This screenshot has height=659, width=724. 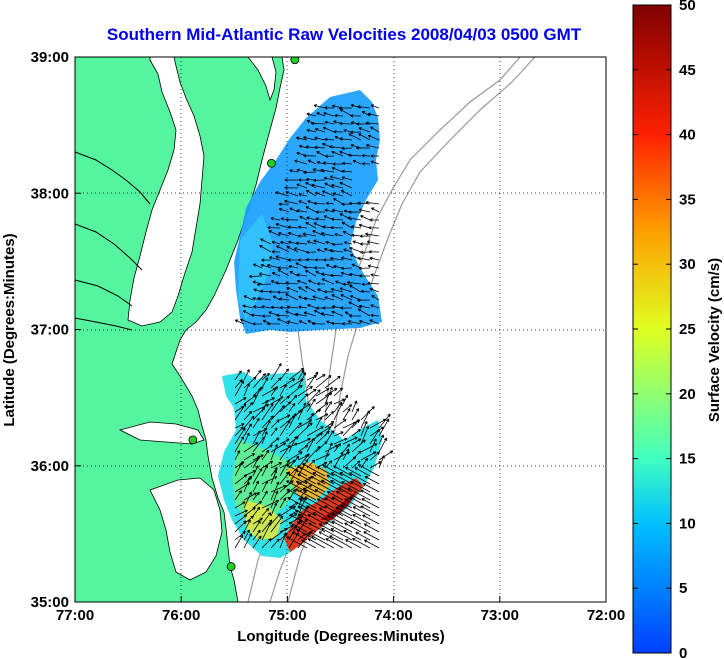 What do you see at coordinates (308, 212) in the screenshot?
I see `velocity-field-north` at bounding box center [308, 212].